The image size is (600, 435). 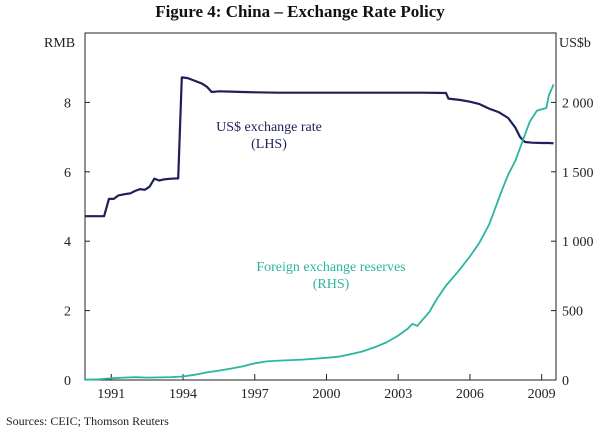 What do you see at coordinates (67, 242) in the screenshot?
I see `left-tick-label: 4` at bounding box center [67, 242].